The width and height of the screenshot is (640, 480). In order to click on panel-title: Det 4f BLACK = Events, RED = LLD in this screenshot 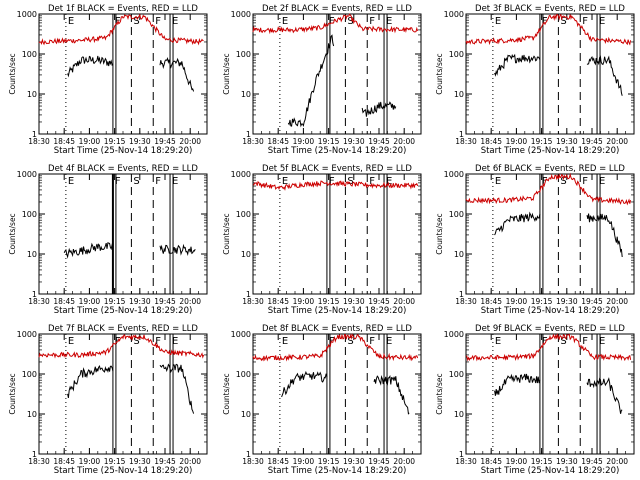, I will do `click(123, 169)`.